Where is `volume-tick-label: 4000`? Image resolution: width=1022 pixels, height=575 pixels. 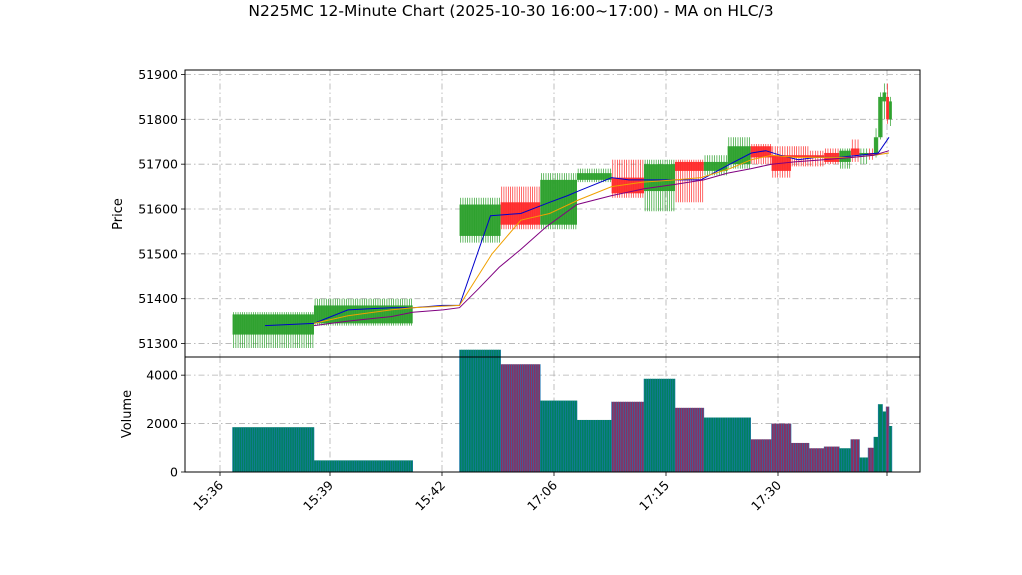
volume-tick-label: 4000 is located at coordinates (162, 375).